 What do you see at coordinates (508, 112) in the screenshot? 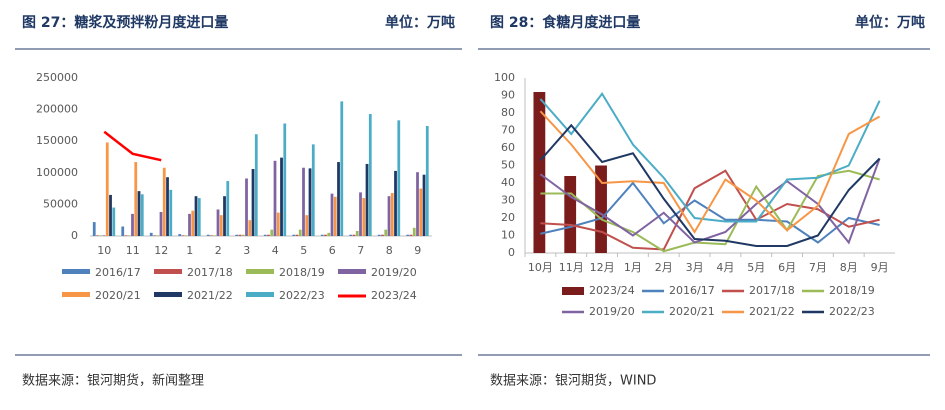
I see `y-tick-label: 80` at bounding box center [508, 112].